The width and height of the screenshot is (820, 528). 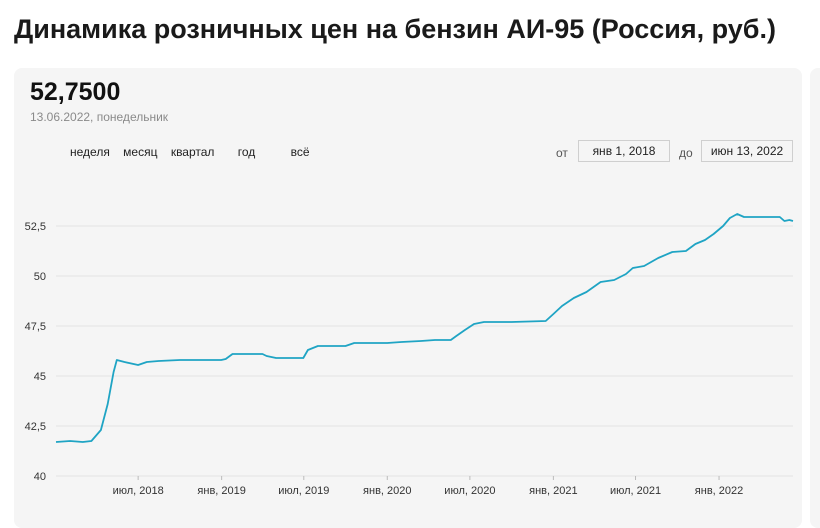 I want to click on y-tick-label: 42,5, so click(x=35, y=427).